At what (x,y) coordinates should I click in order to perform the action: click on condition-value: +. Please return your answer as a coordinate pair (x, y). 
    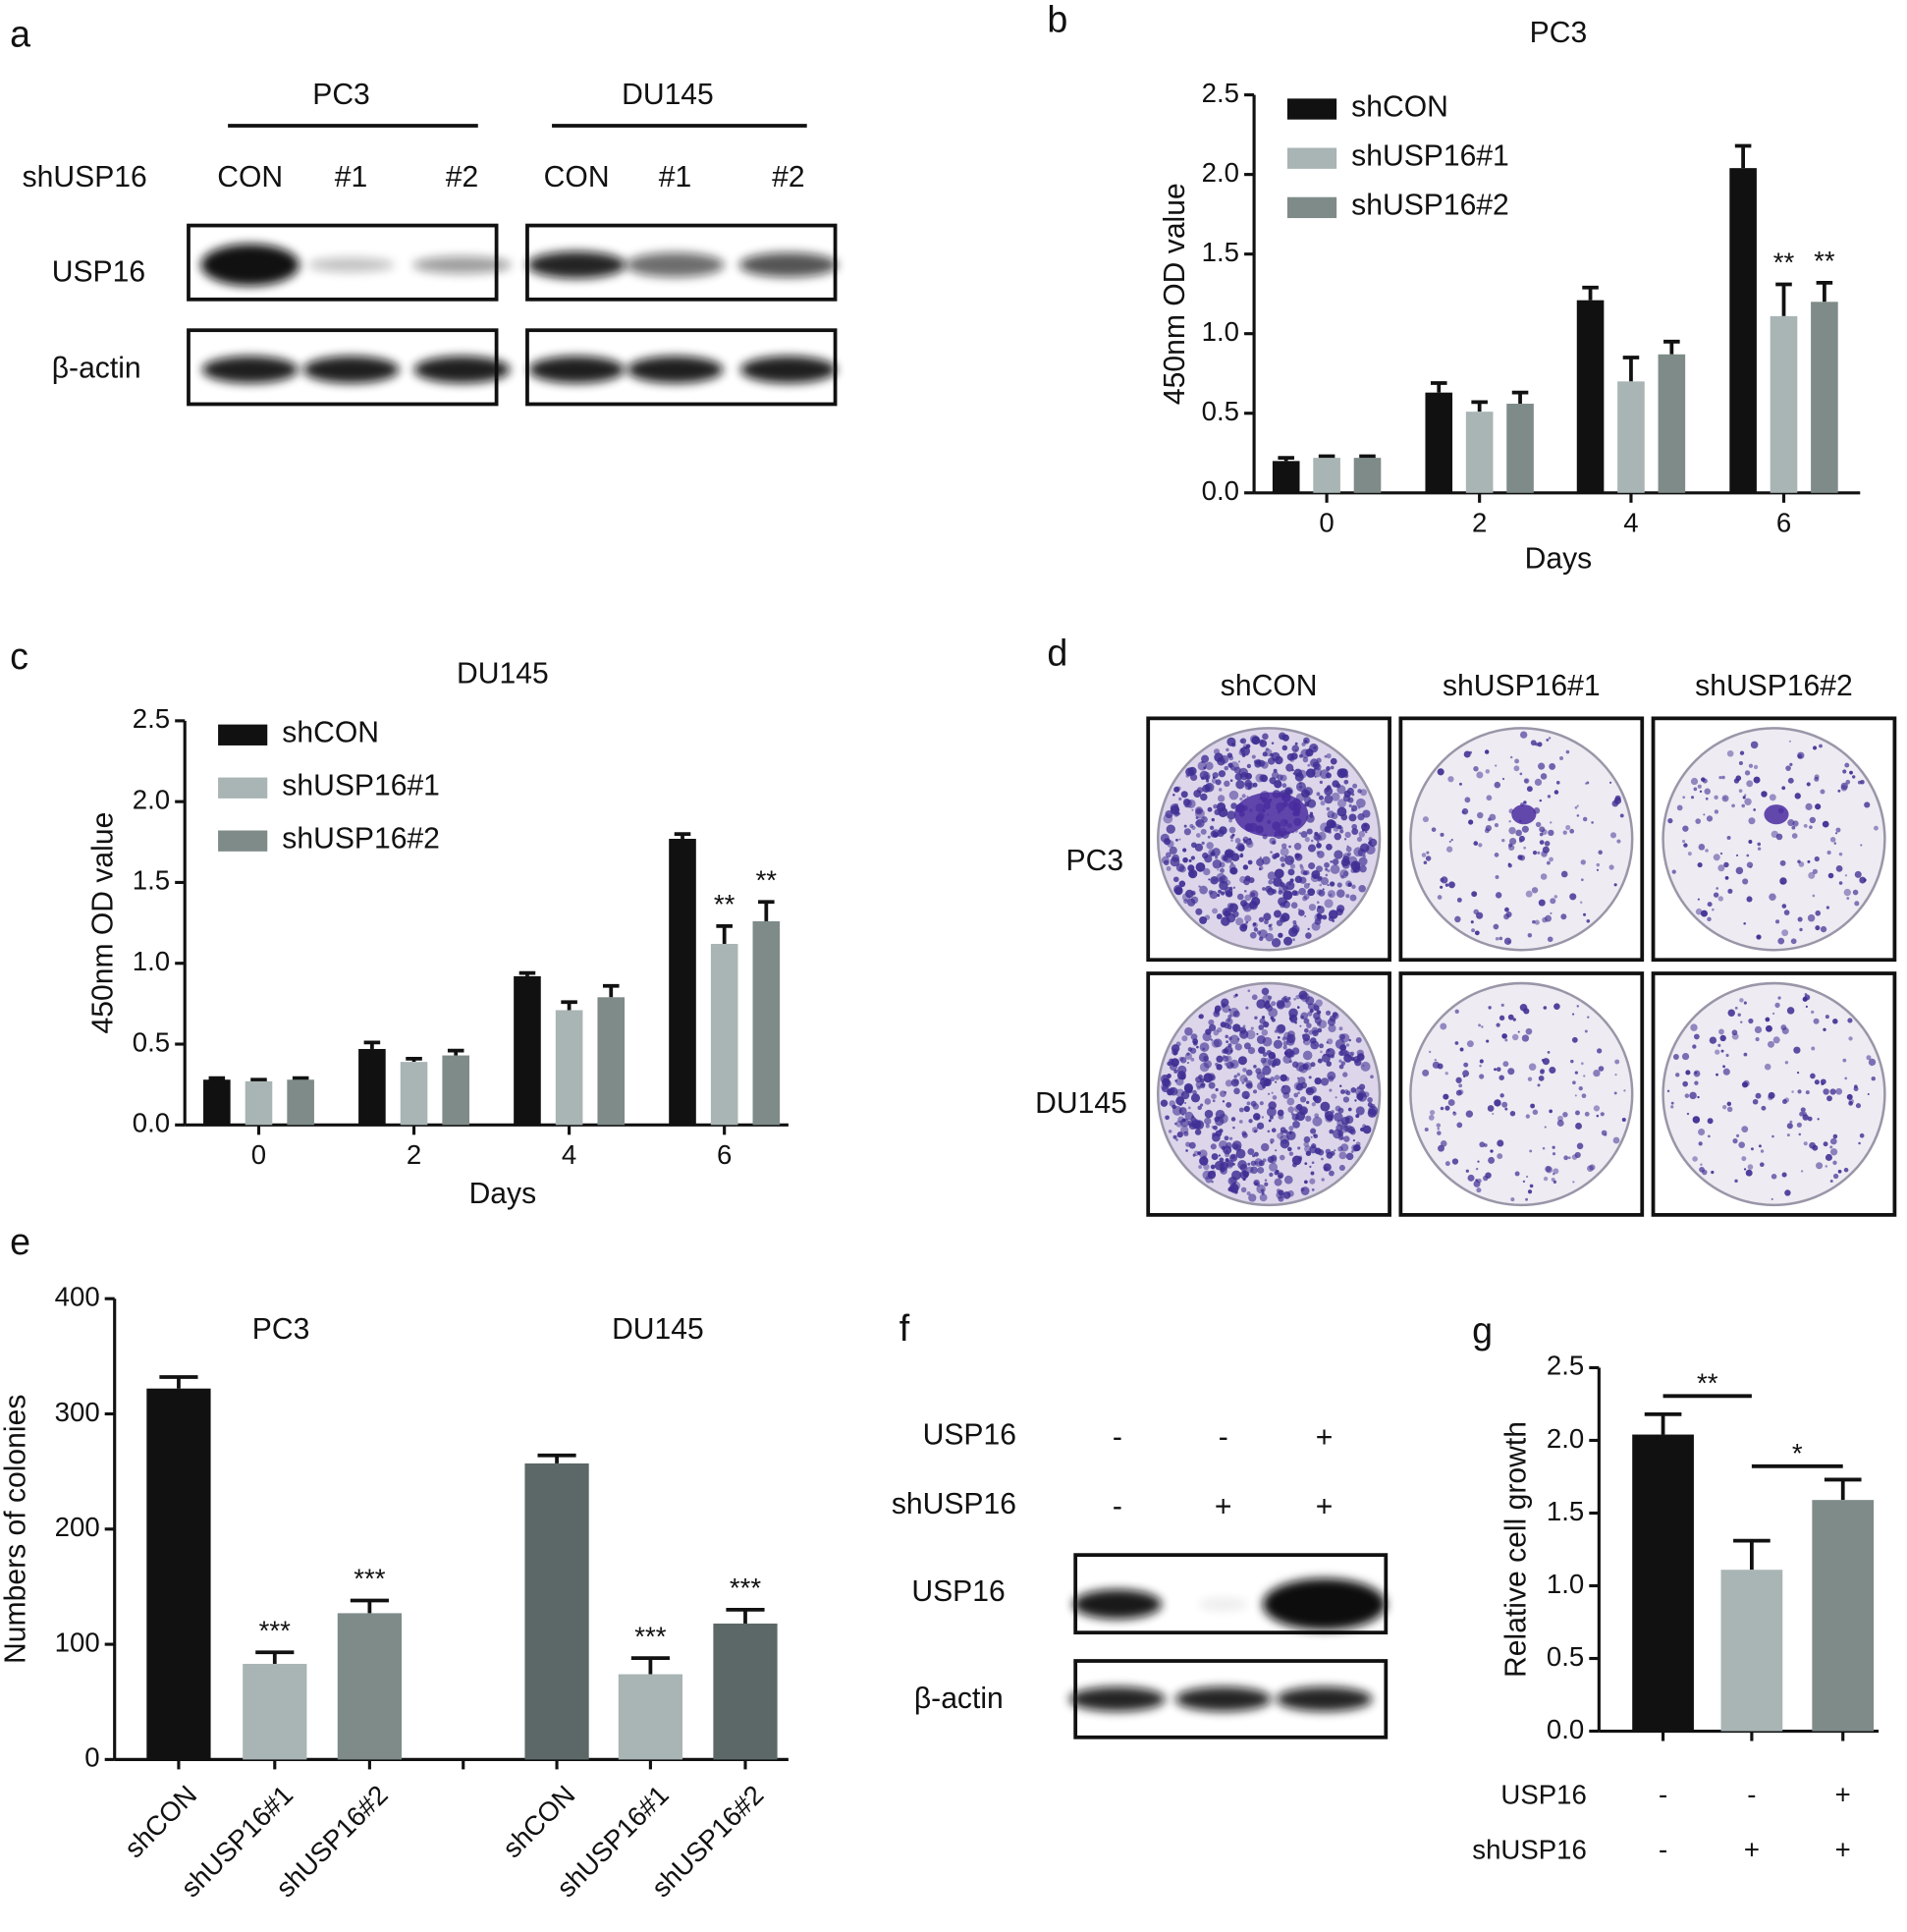
    Looking at the image, I should click on (1843, 1794).